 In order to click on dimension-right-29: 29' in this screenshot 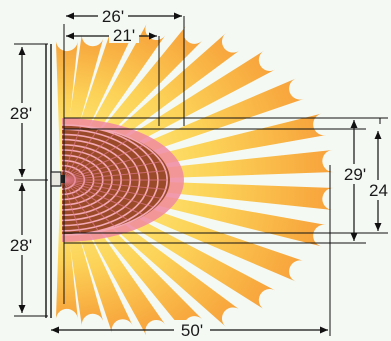, I will do `click(355, 180)`.